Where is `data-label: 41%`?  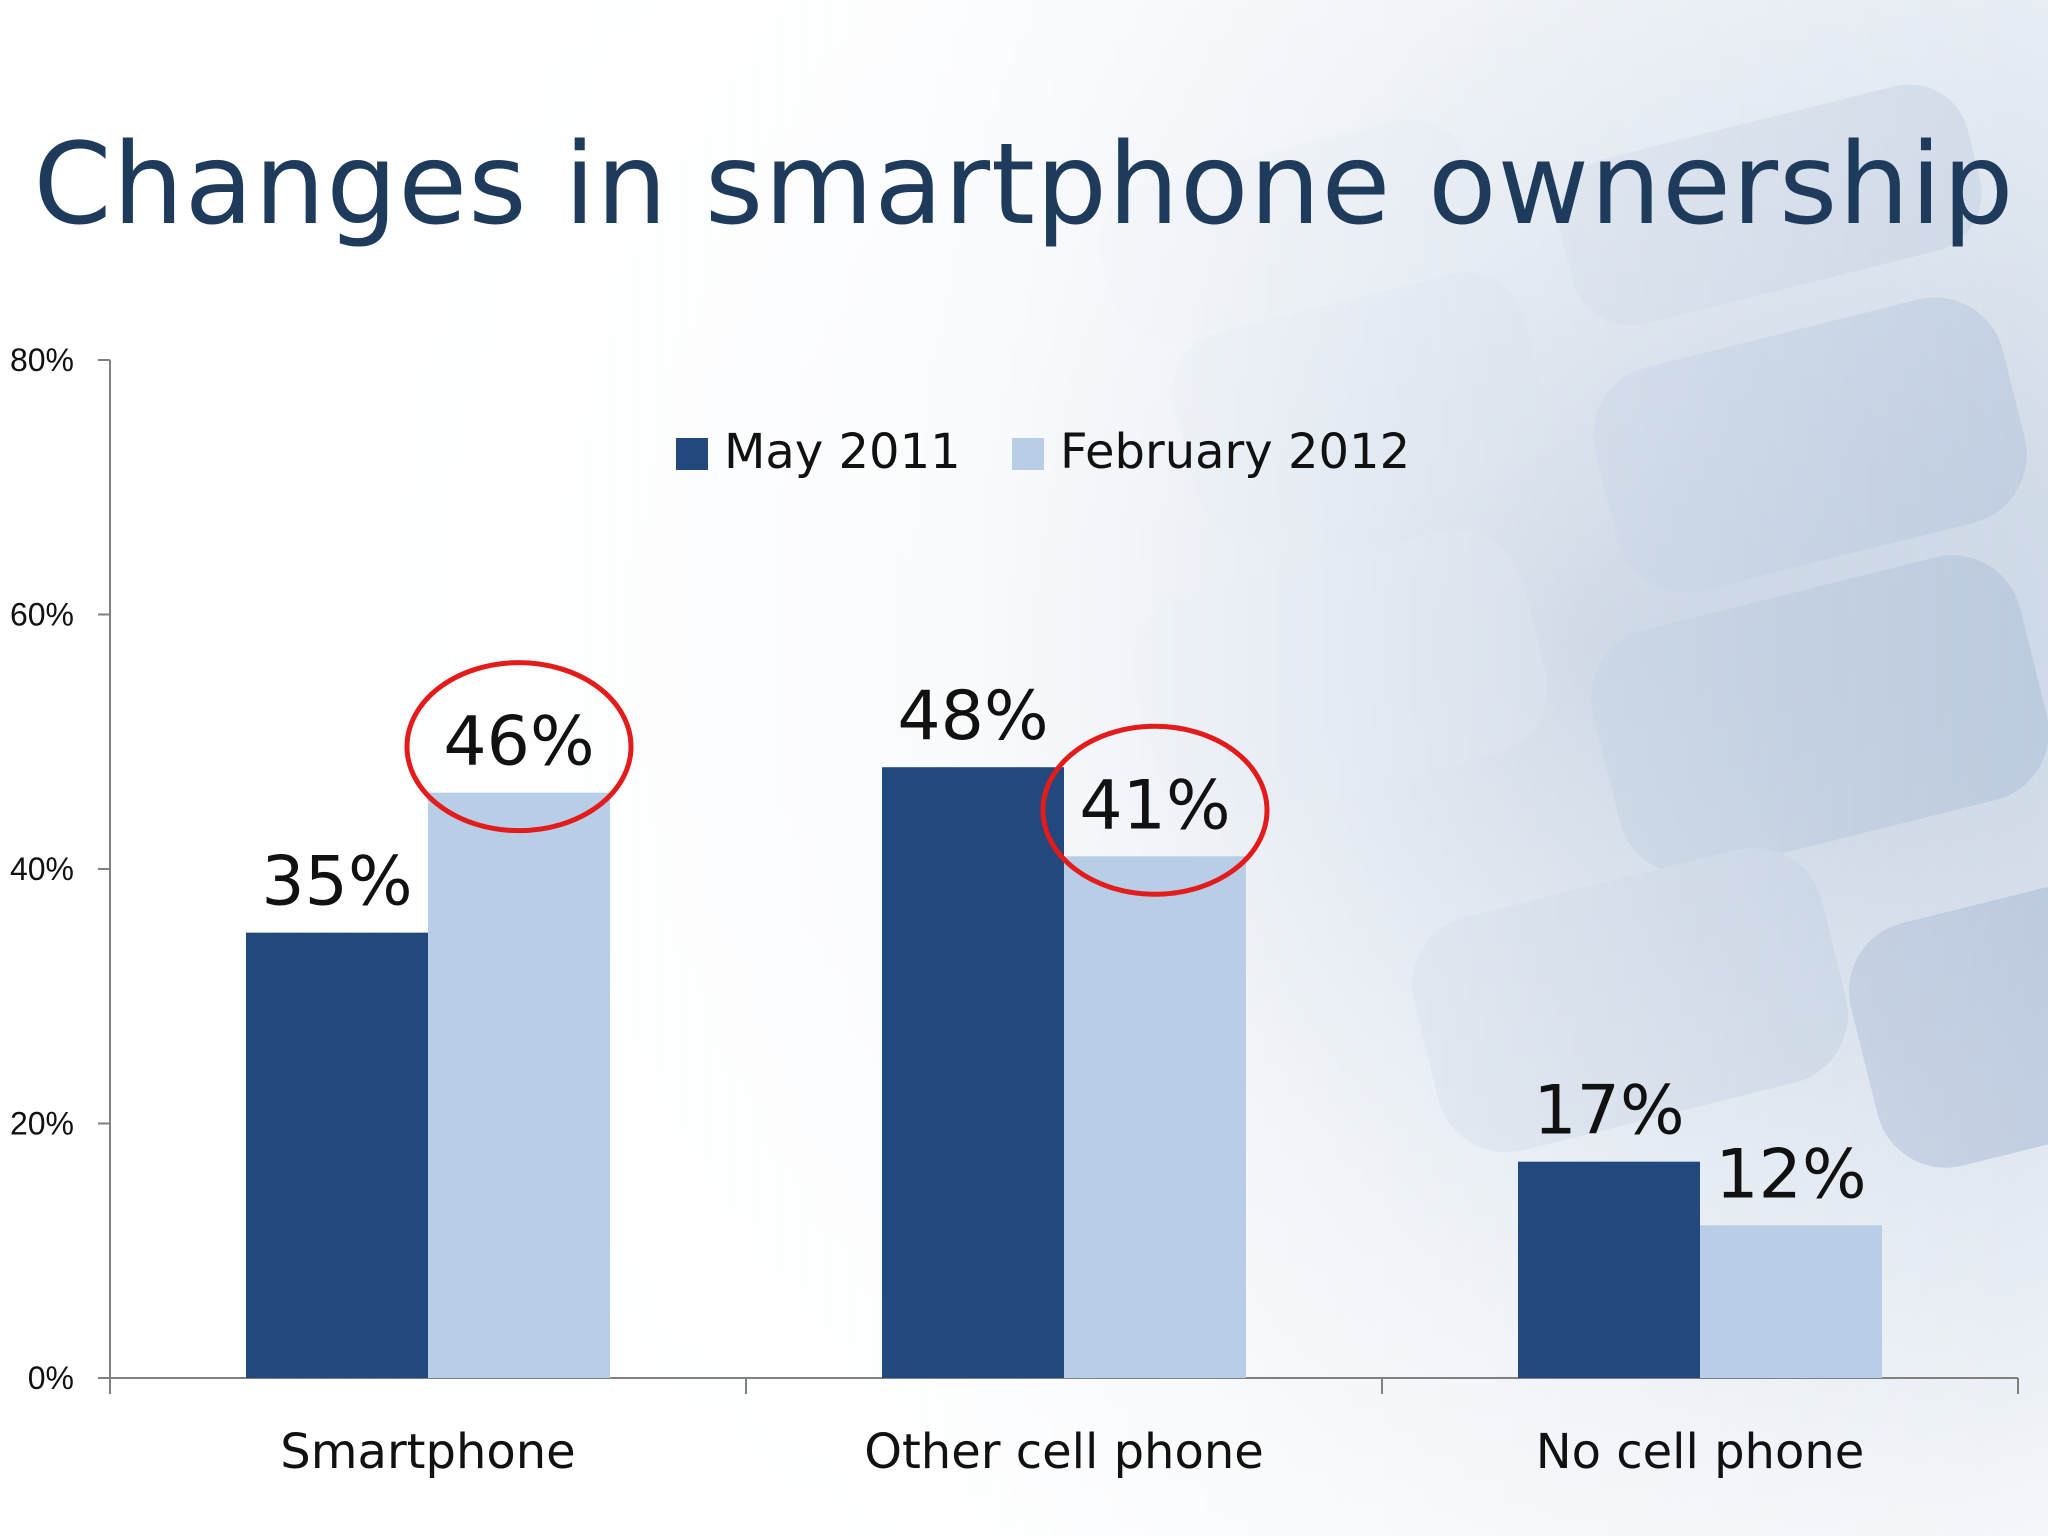
data-label: 41% is located at coordinates (1154, 805).